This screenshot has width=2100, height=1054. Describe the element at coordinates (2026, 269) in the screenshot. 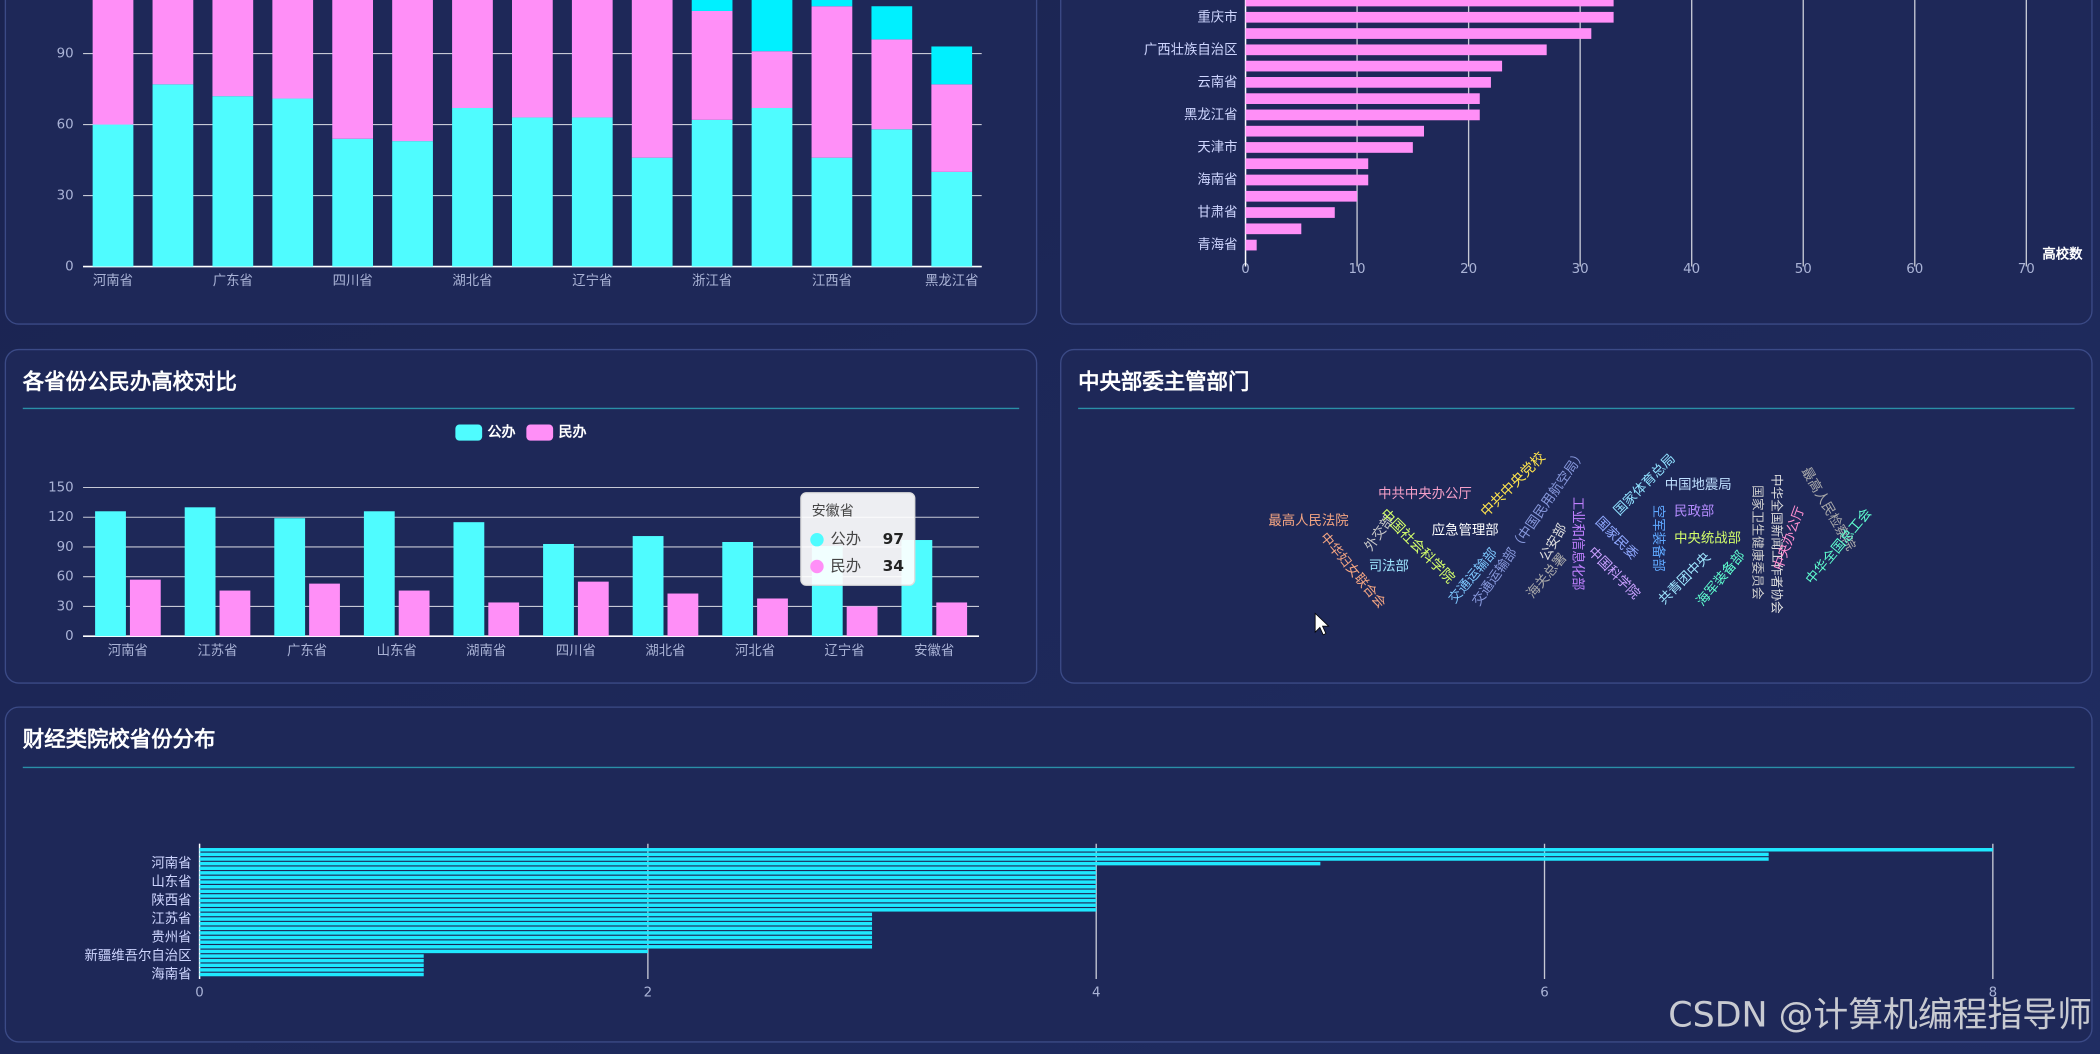

I see `x-tick-label: 70` at that location.